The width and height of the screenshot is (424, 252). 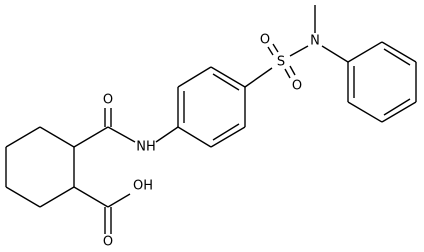 I want to click on atom-label: OH, so click(x=143, y=186).